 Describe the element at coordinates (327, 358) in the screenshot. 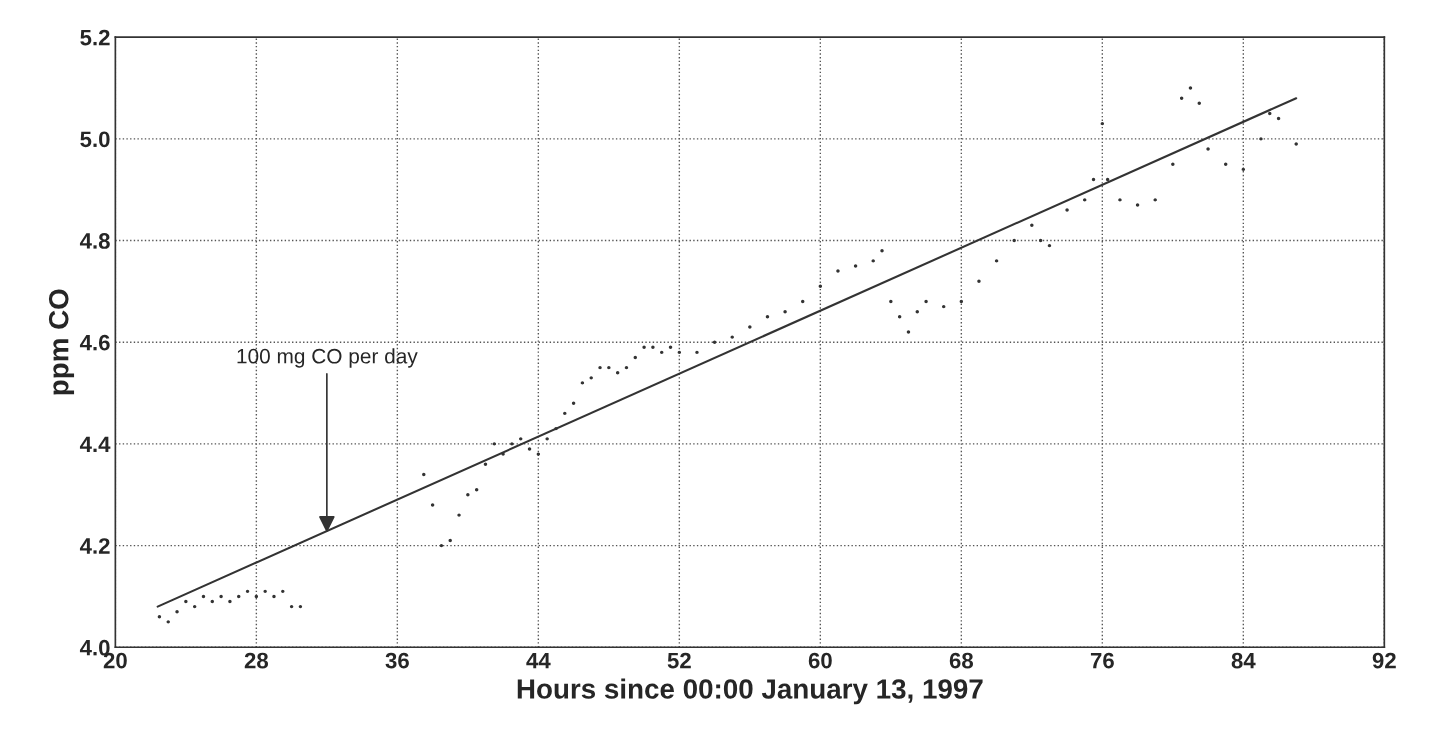

I see `annotation: 100 mg CO per day` at that location.